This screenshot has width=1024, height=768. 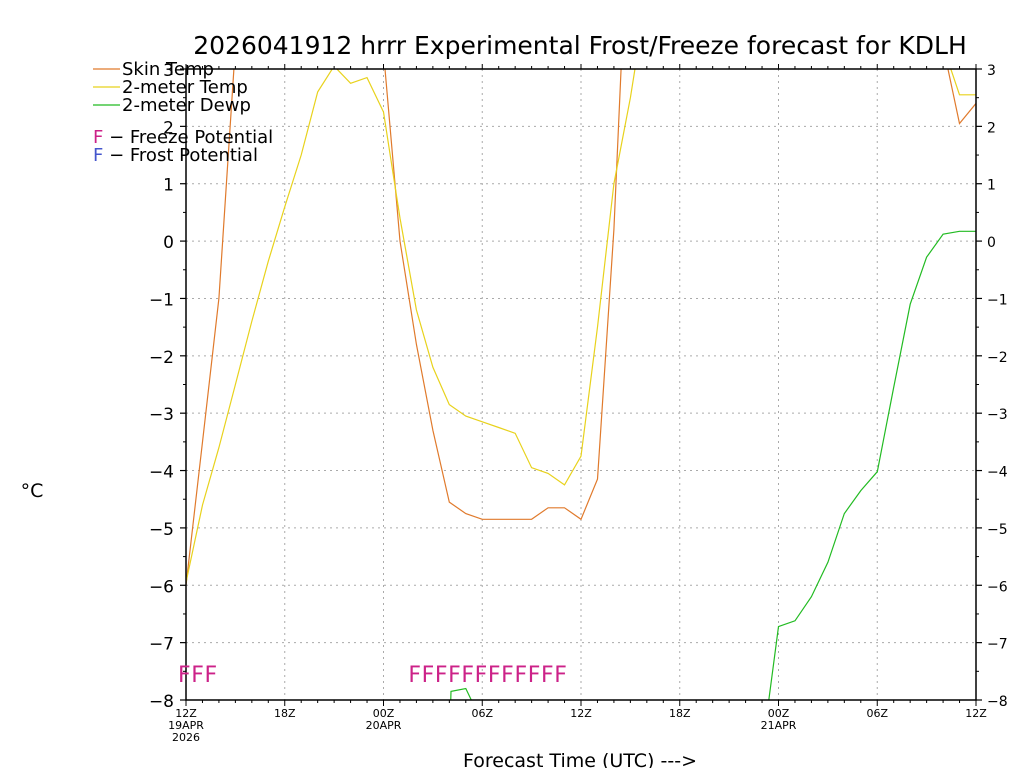 I want to click on y-tick-label-left: −7, so click(x=161, y=645).